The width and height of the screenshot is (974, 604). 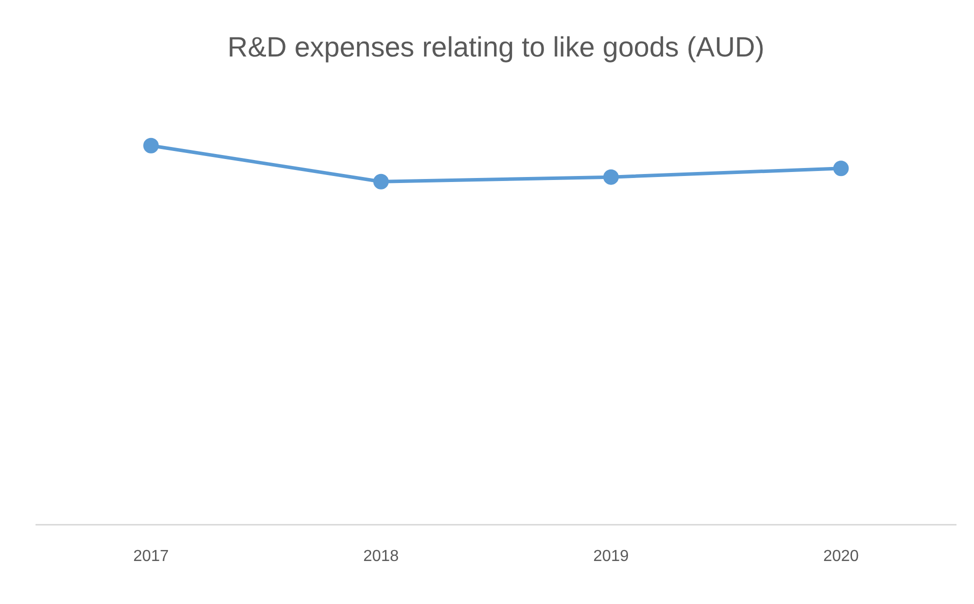 I want to click on x-tick-label: 2019, so click(x=611, y=556).